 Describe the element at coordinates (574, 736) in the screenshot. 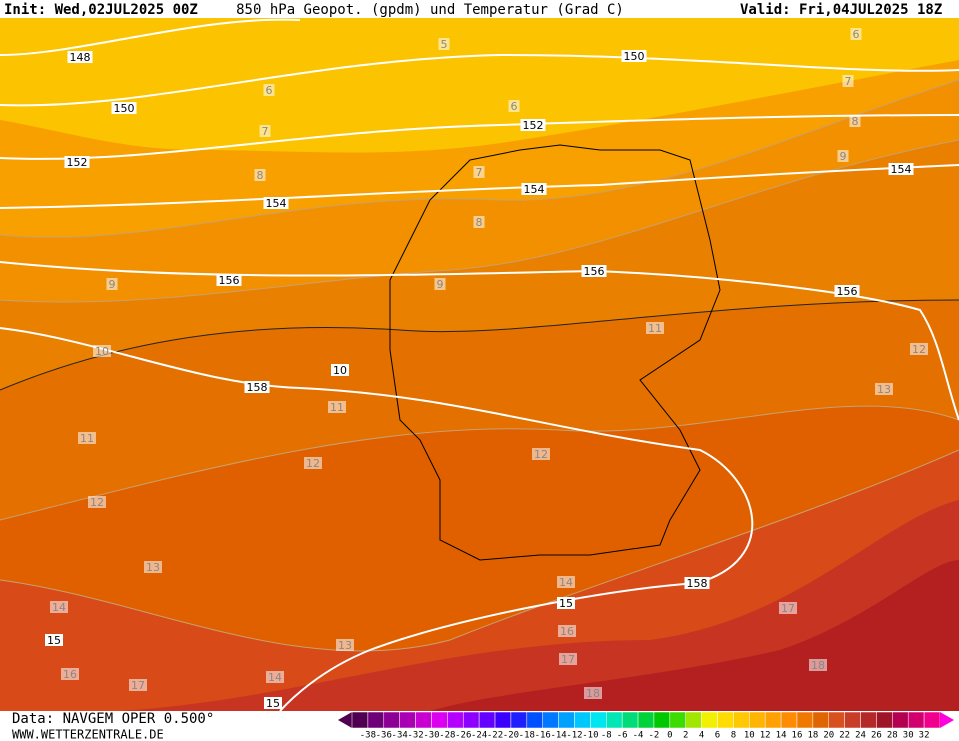

I see `colorbar-label: -12` at that location.